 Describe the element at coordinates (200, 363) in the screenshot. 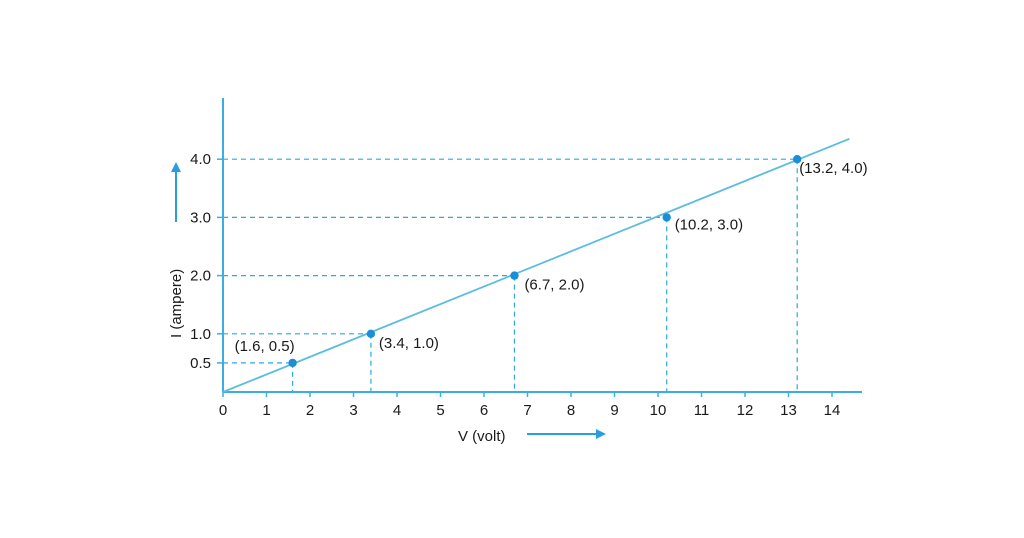

I see `y-tick-label: 0.5` at that location.